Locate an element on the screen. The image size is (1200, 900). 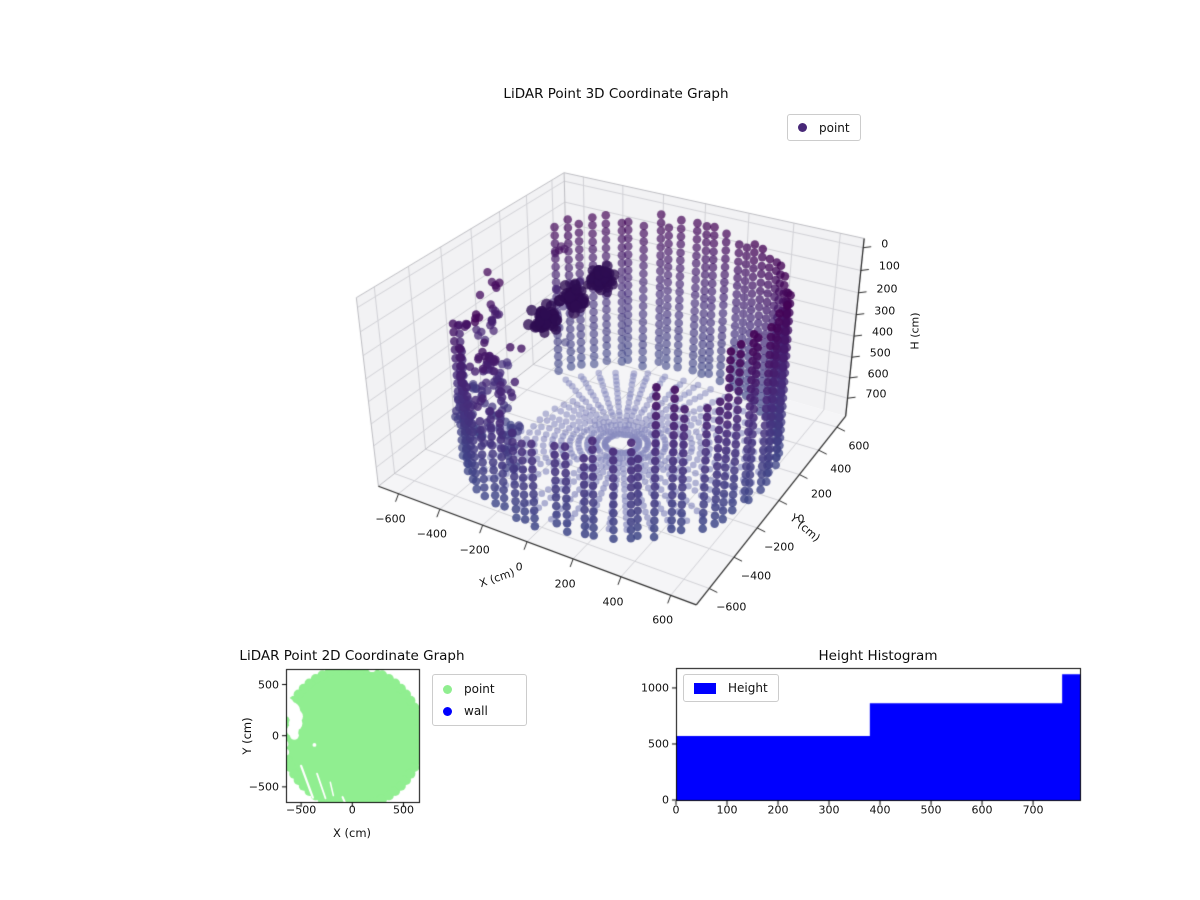
plot3d-h-tick-label: 300 is located at coordinates (885, 311).